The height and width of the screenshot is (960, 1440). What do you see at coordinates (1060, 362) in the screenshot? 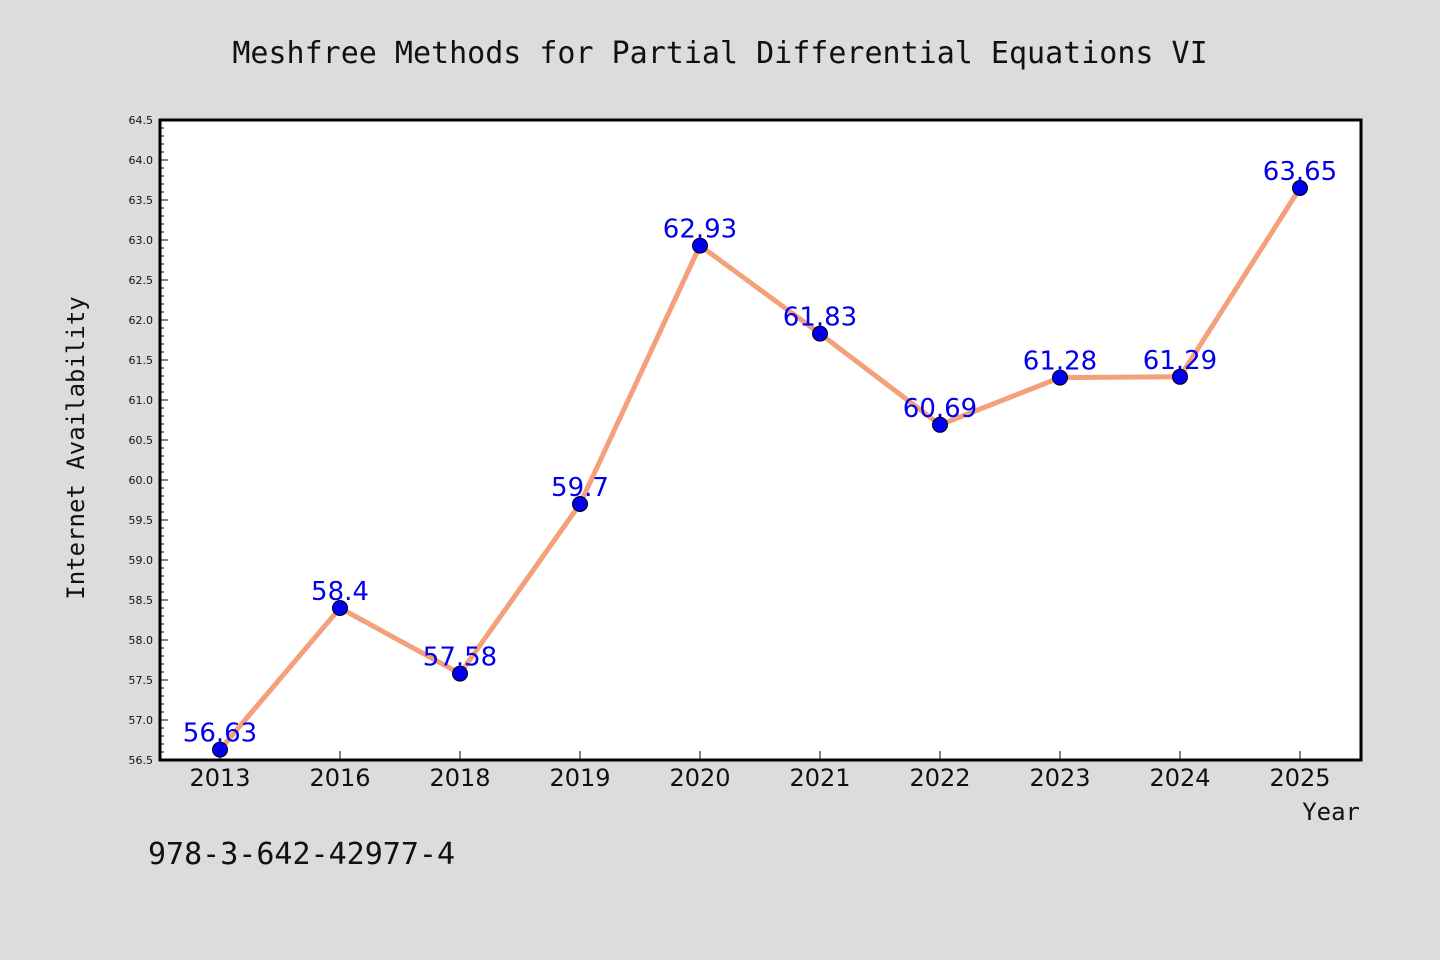
I see `data-label: 61.28` at bounding box center [1060, 362].